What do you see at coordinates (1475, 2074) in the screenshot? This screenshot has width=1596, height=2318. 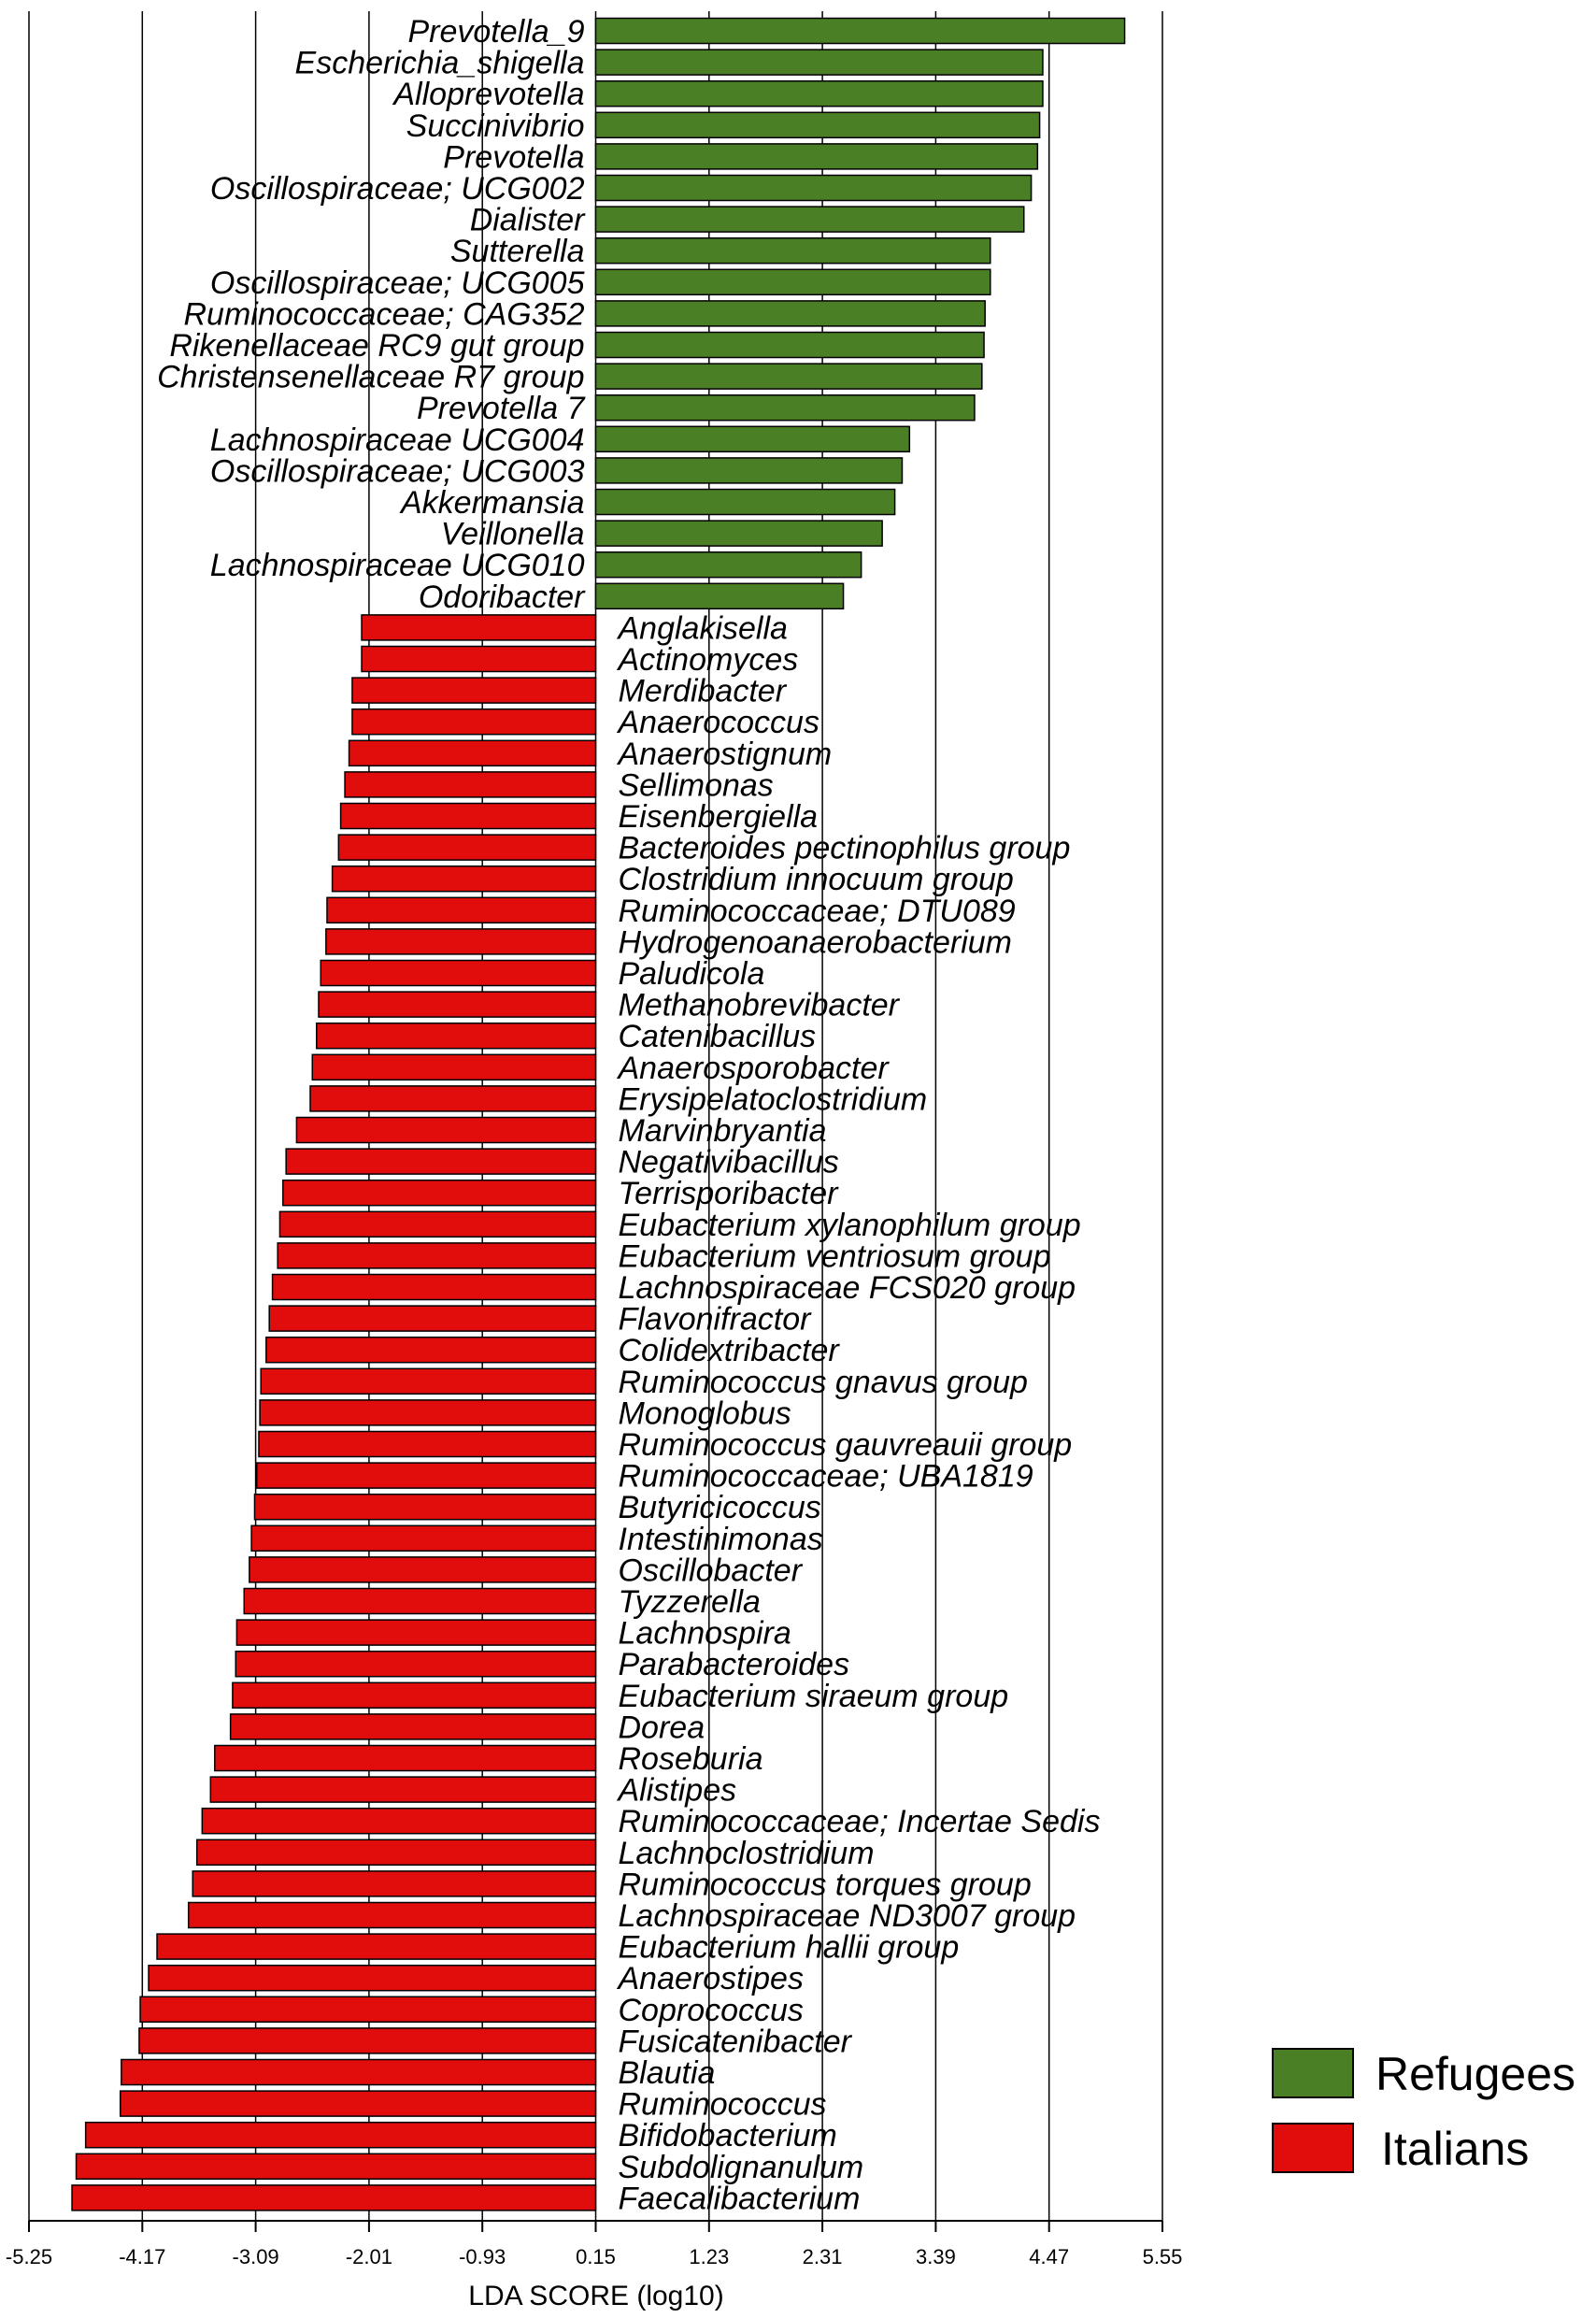 I see `legend-label-refugees: Refugees` at bounding box center [1475, 2074].